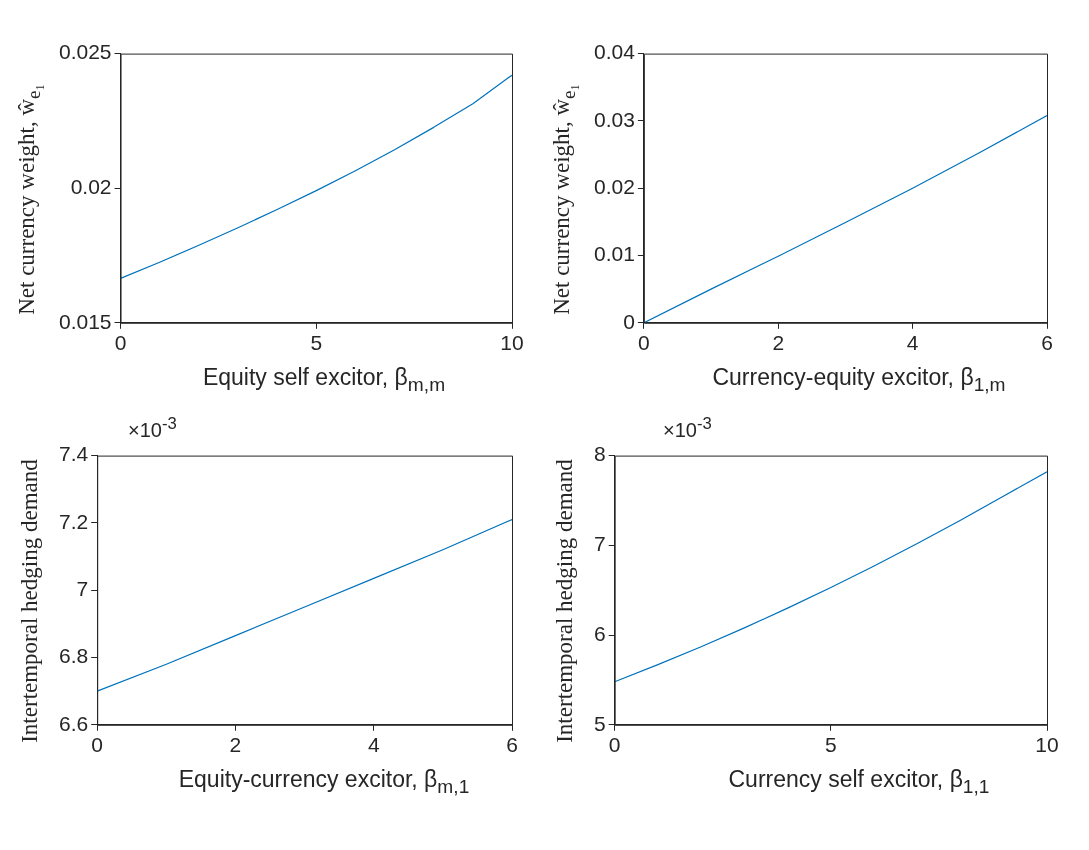 The image size is (1089, 850). What do you see at coordinates (324, 782) in the screenshot?
I see `x-axis-title: Equity-currency excitor, β$_{m,1}$` at bounding box center [324, 782].